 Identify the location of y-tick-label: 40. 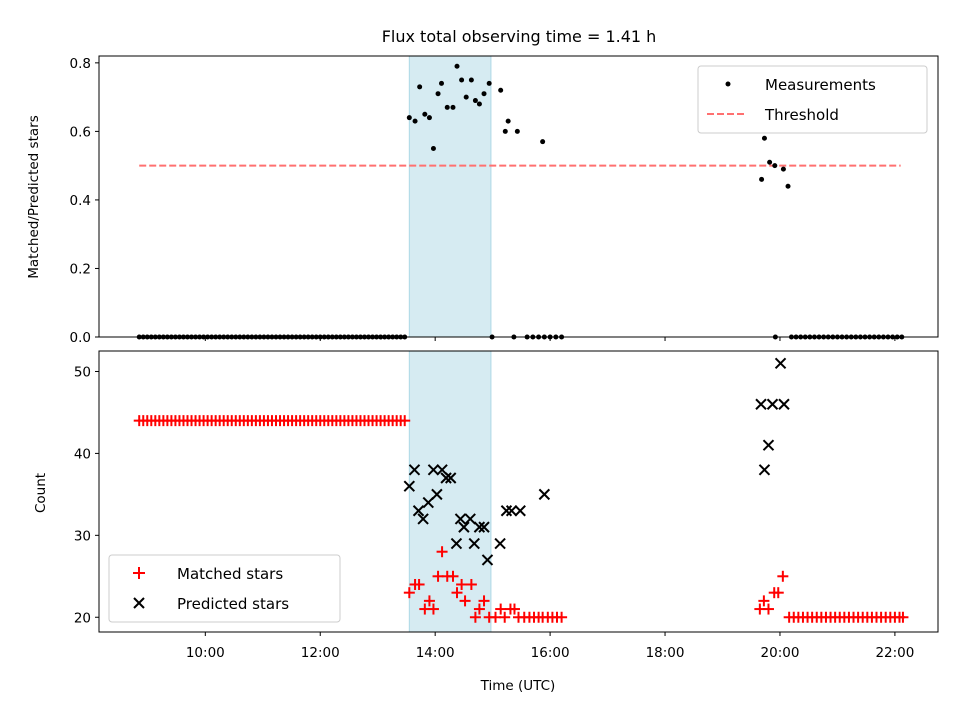
(82, 454).